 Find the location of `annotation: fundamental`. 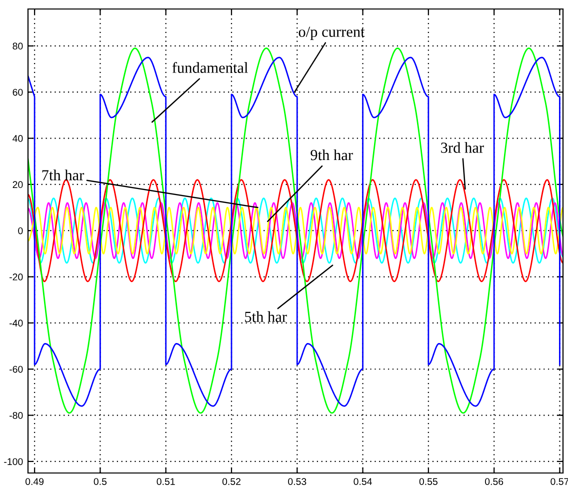

annotation: fundamental is located at coordinates (210, 67).